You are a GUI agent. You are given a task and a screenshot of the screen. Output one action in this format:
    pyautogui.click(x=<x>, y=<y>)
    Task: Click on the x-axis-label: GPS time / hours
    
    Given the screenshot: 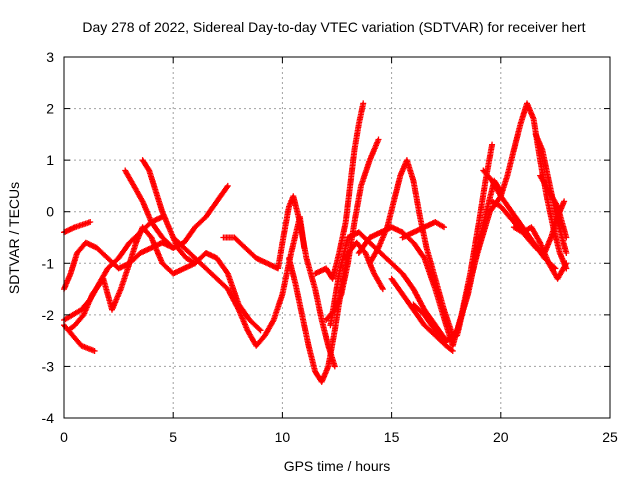 What is the action you would take?
    pyautogui.click(x=337, y=466)
    